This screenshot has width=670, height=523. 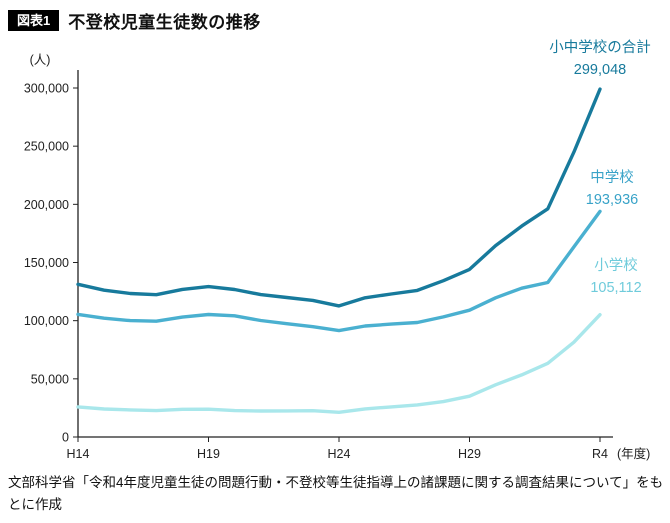 What do you see at coordinates (208, 454) in the screenshot?
I see `x-tick-label: H19` at bounding box center [208, 454].